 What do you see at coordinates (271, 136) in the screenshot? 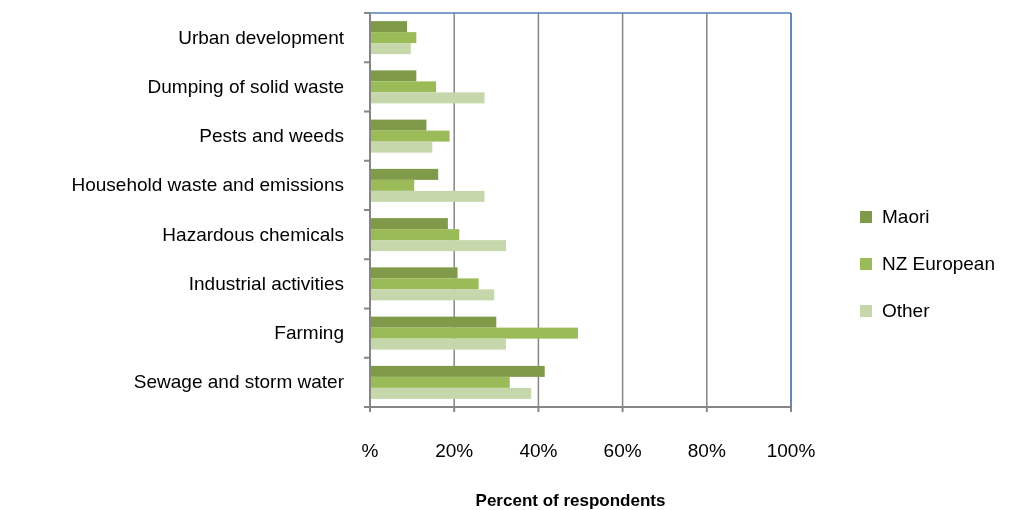
I see `y-tick-label: Pests and weeds` at bounding box center [271, 136].